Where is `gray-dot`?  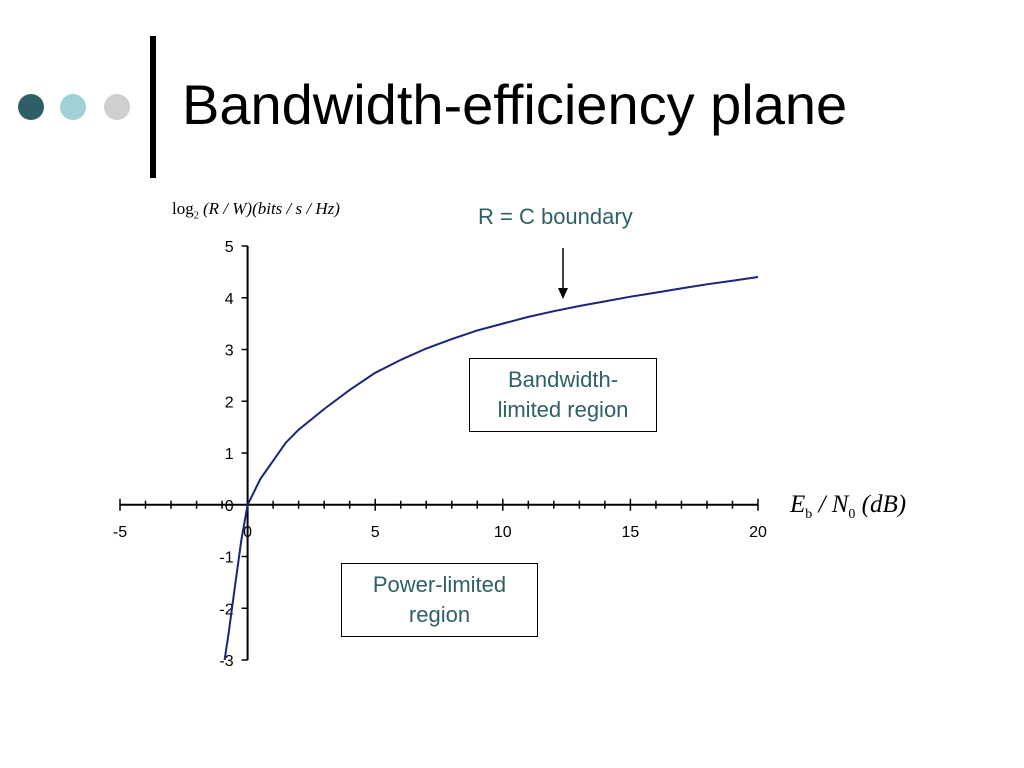 gray-dot is located at coordinates (117, 107).